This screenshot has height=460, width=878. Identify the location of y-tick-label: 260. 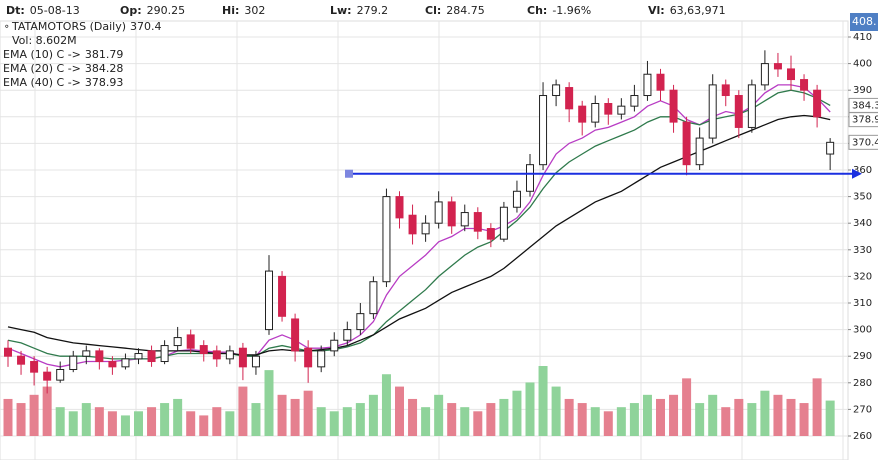
(862, 436).